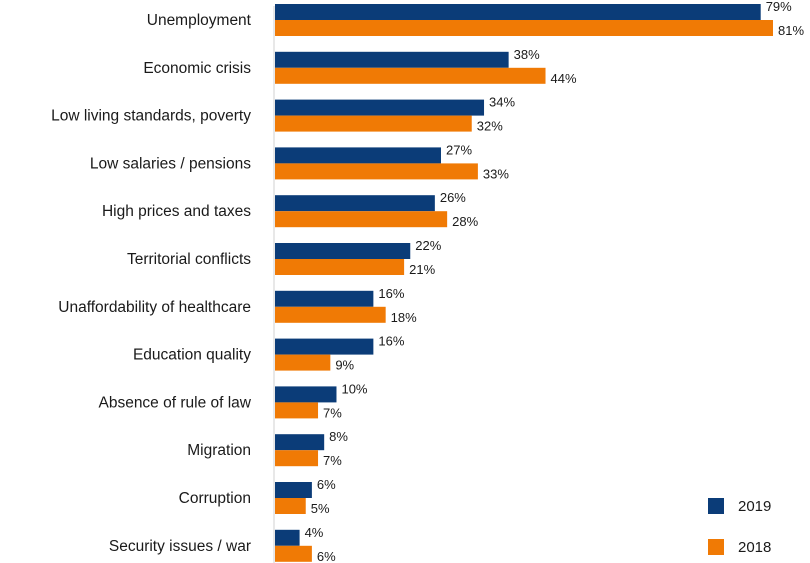 This screenshot has height=563, width=810. Describe the element at coordinates (197, 68) in the screenshot. I see `category-label-economic-crisis: Economic crisis` at that location.